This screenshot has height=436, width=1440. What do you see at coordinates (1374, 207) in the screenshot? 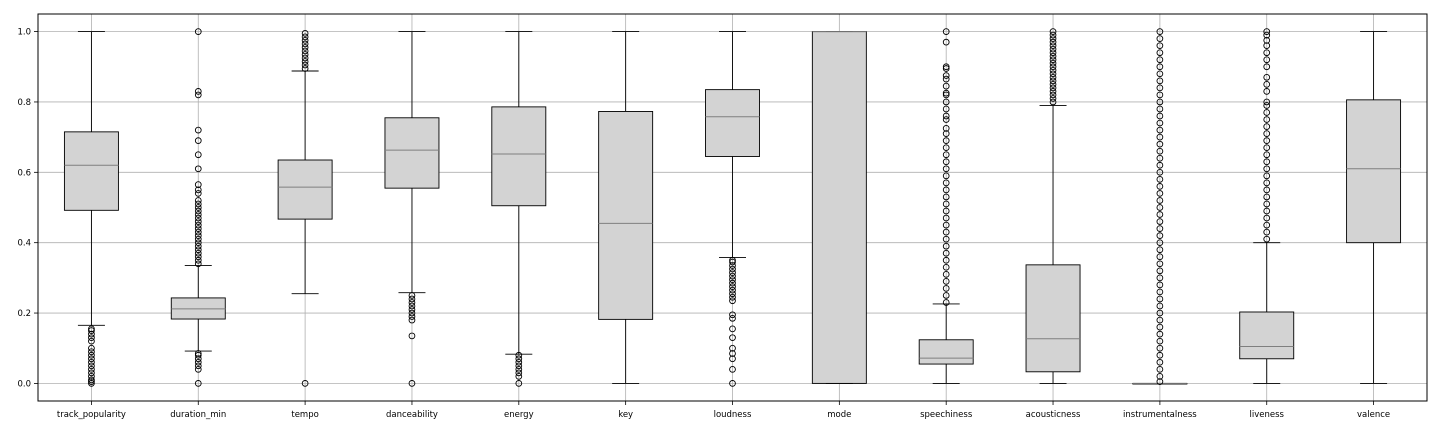
I see `box-valence` at bounding box center [1374, 207].